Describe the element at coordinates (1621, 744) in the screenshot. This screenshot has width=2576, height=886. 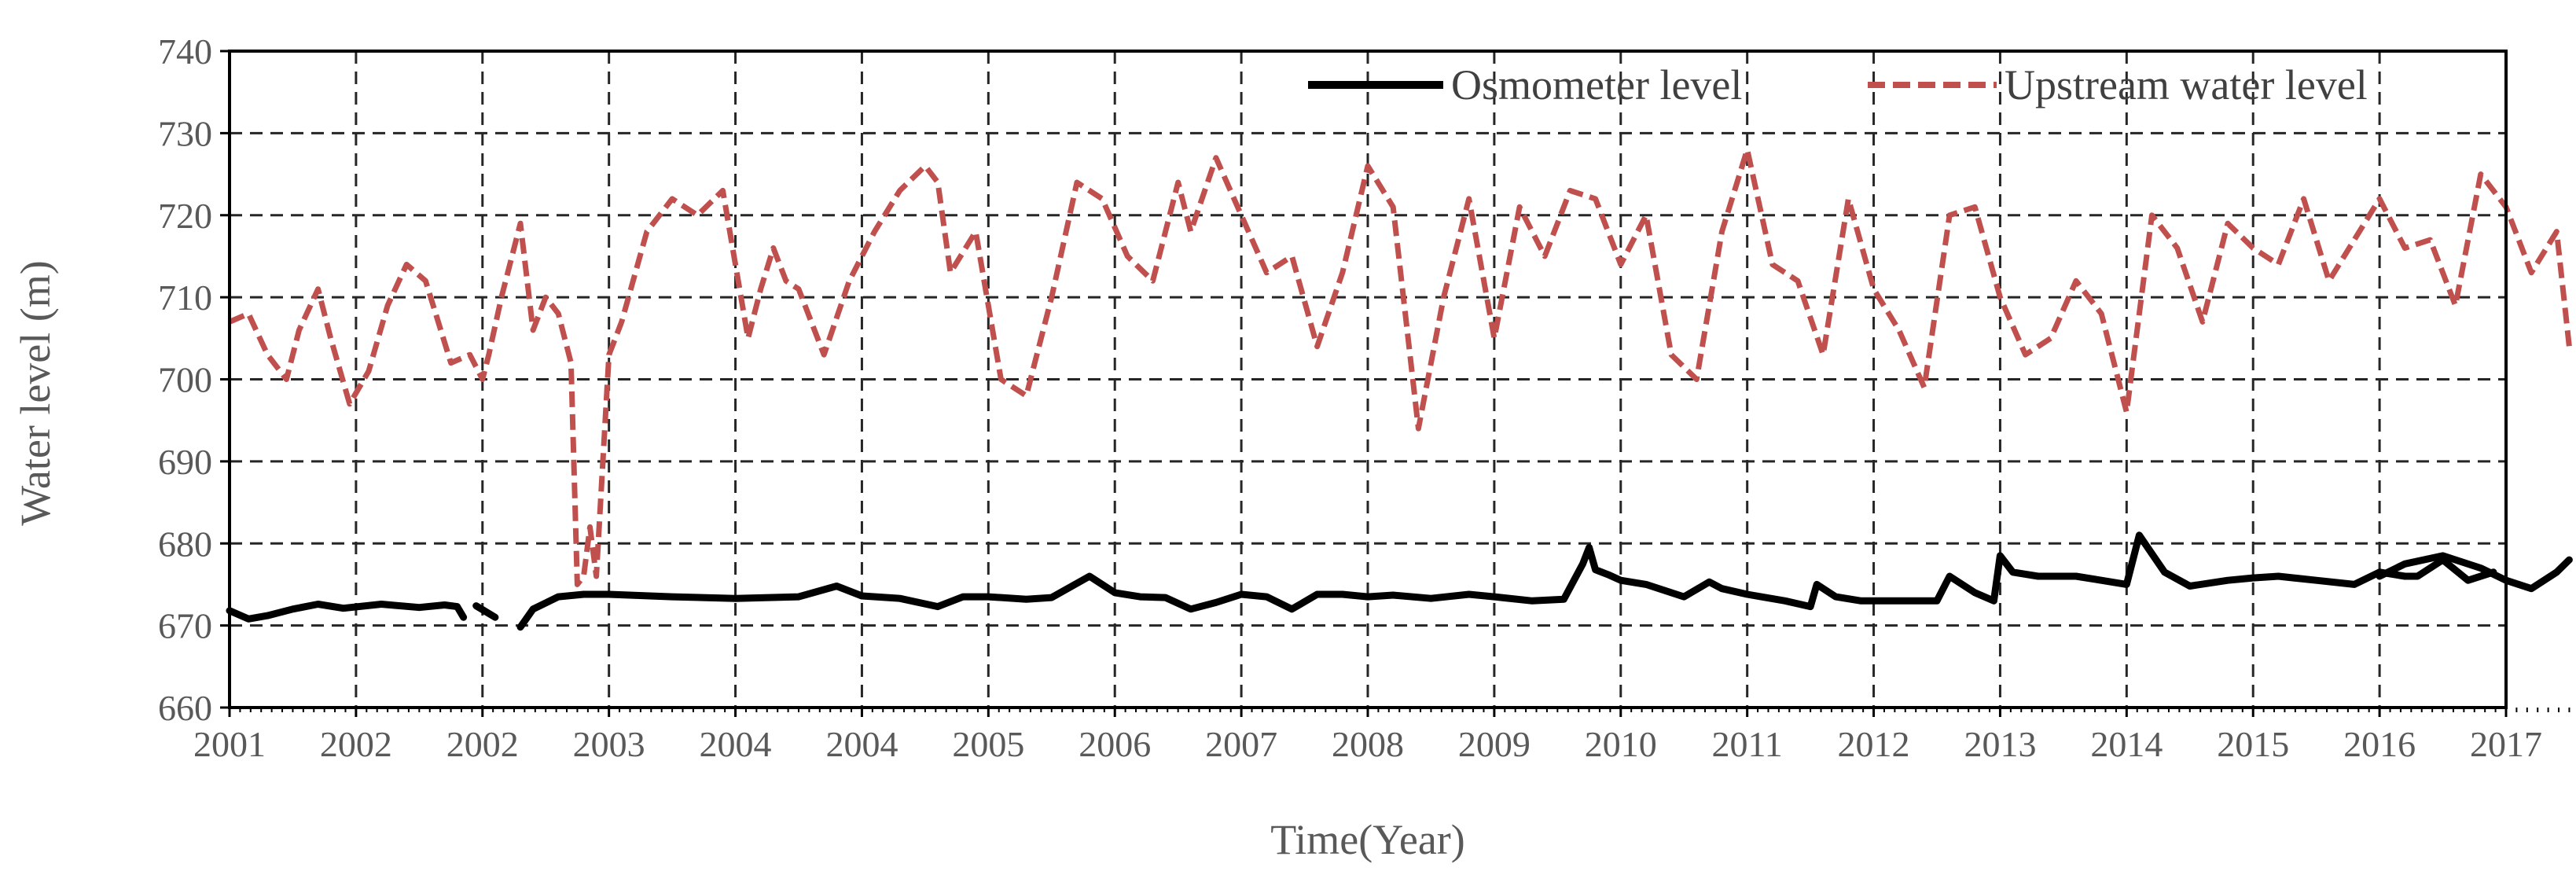
I see `x-tick-label: 2010` at that location.